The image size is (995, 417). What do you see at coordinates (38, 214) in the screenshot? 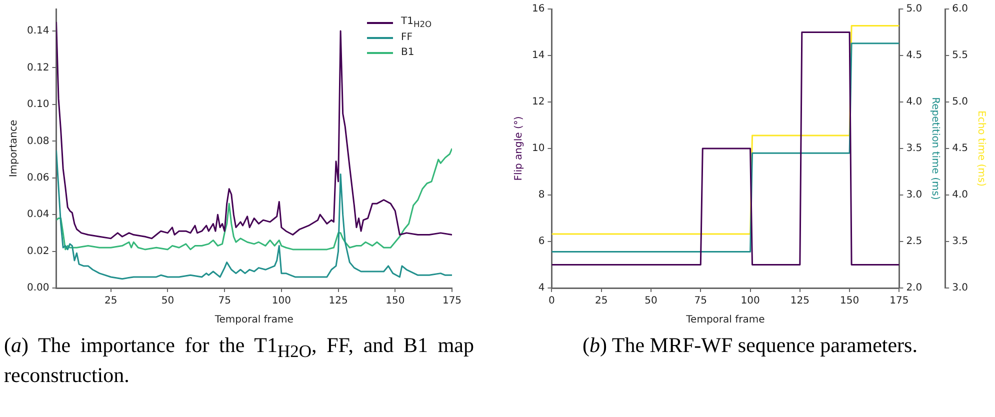
I see `y-tick-label: 0.04` at bounding box center [38, 214].